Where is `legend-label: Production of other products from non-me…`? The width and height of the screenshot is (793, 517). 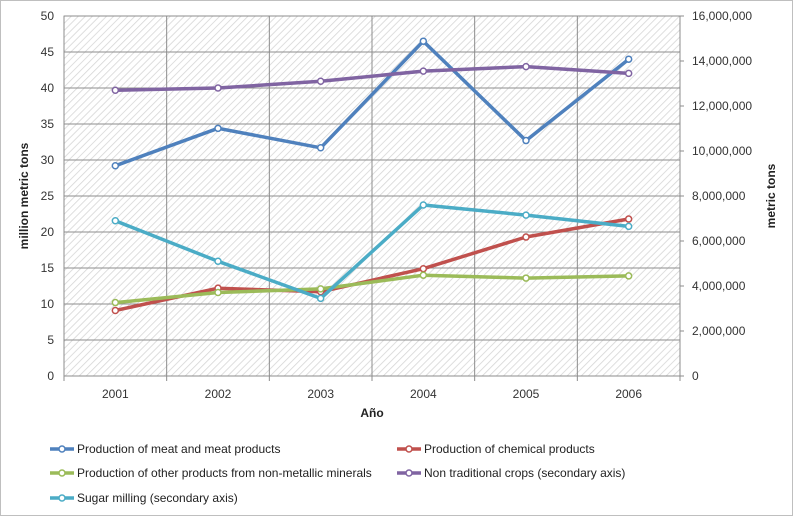 legend-label: Production of other products from non-me… is located at coordinates (224, 473).